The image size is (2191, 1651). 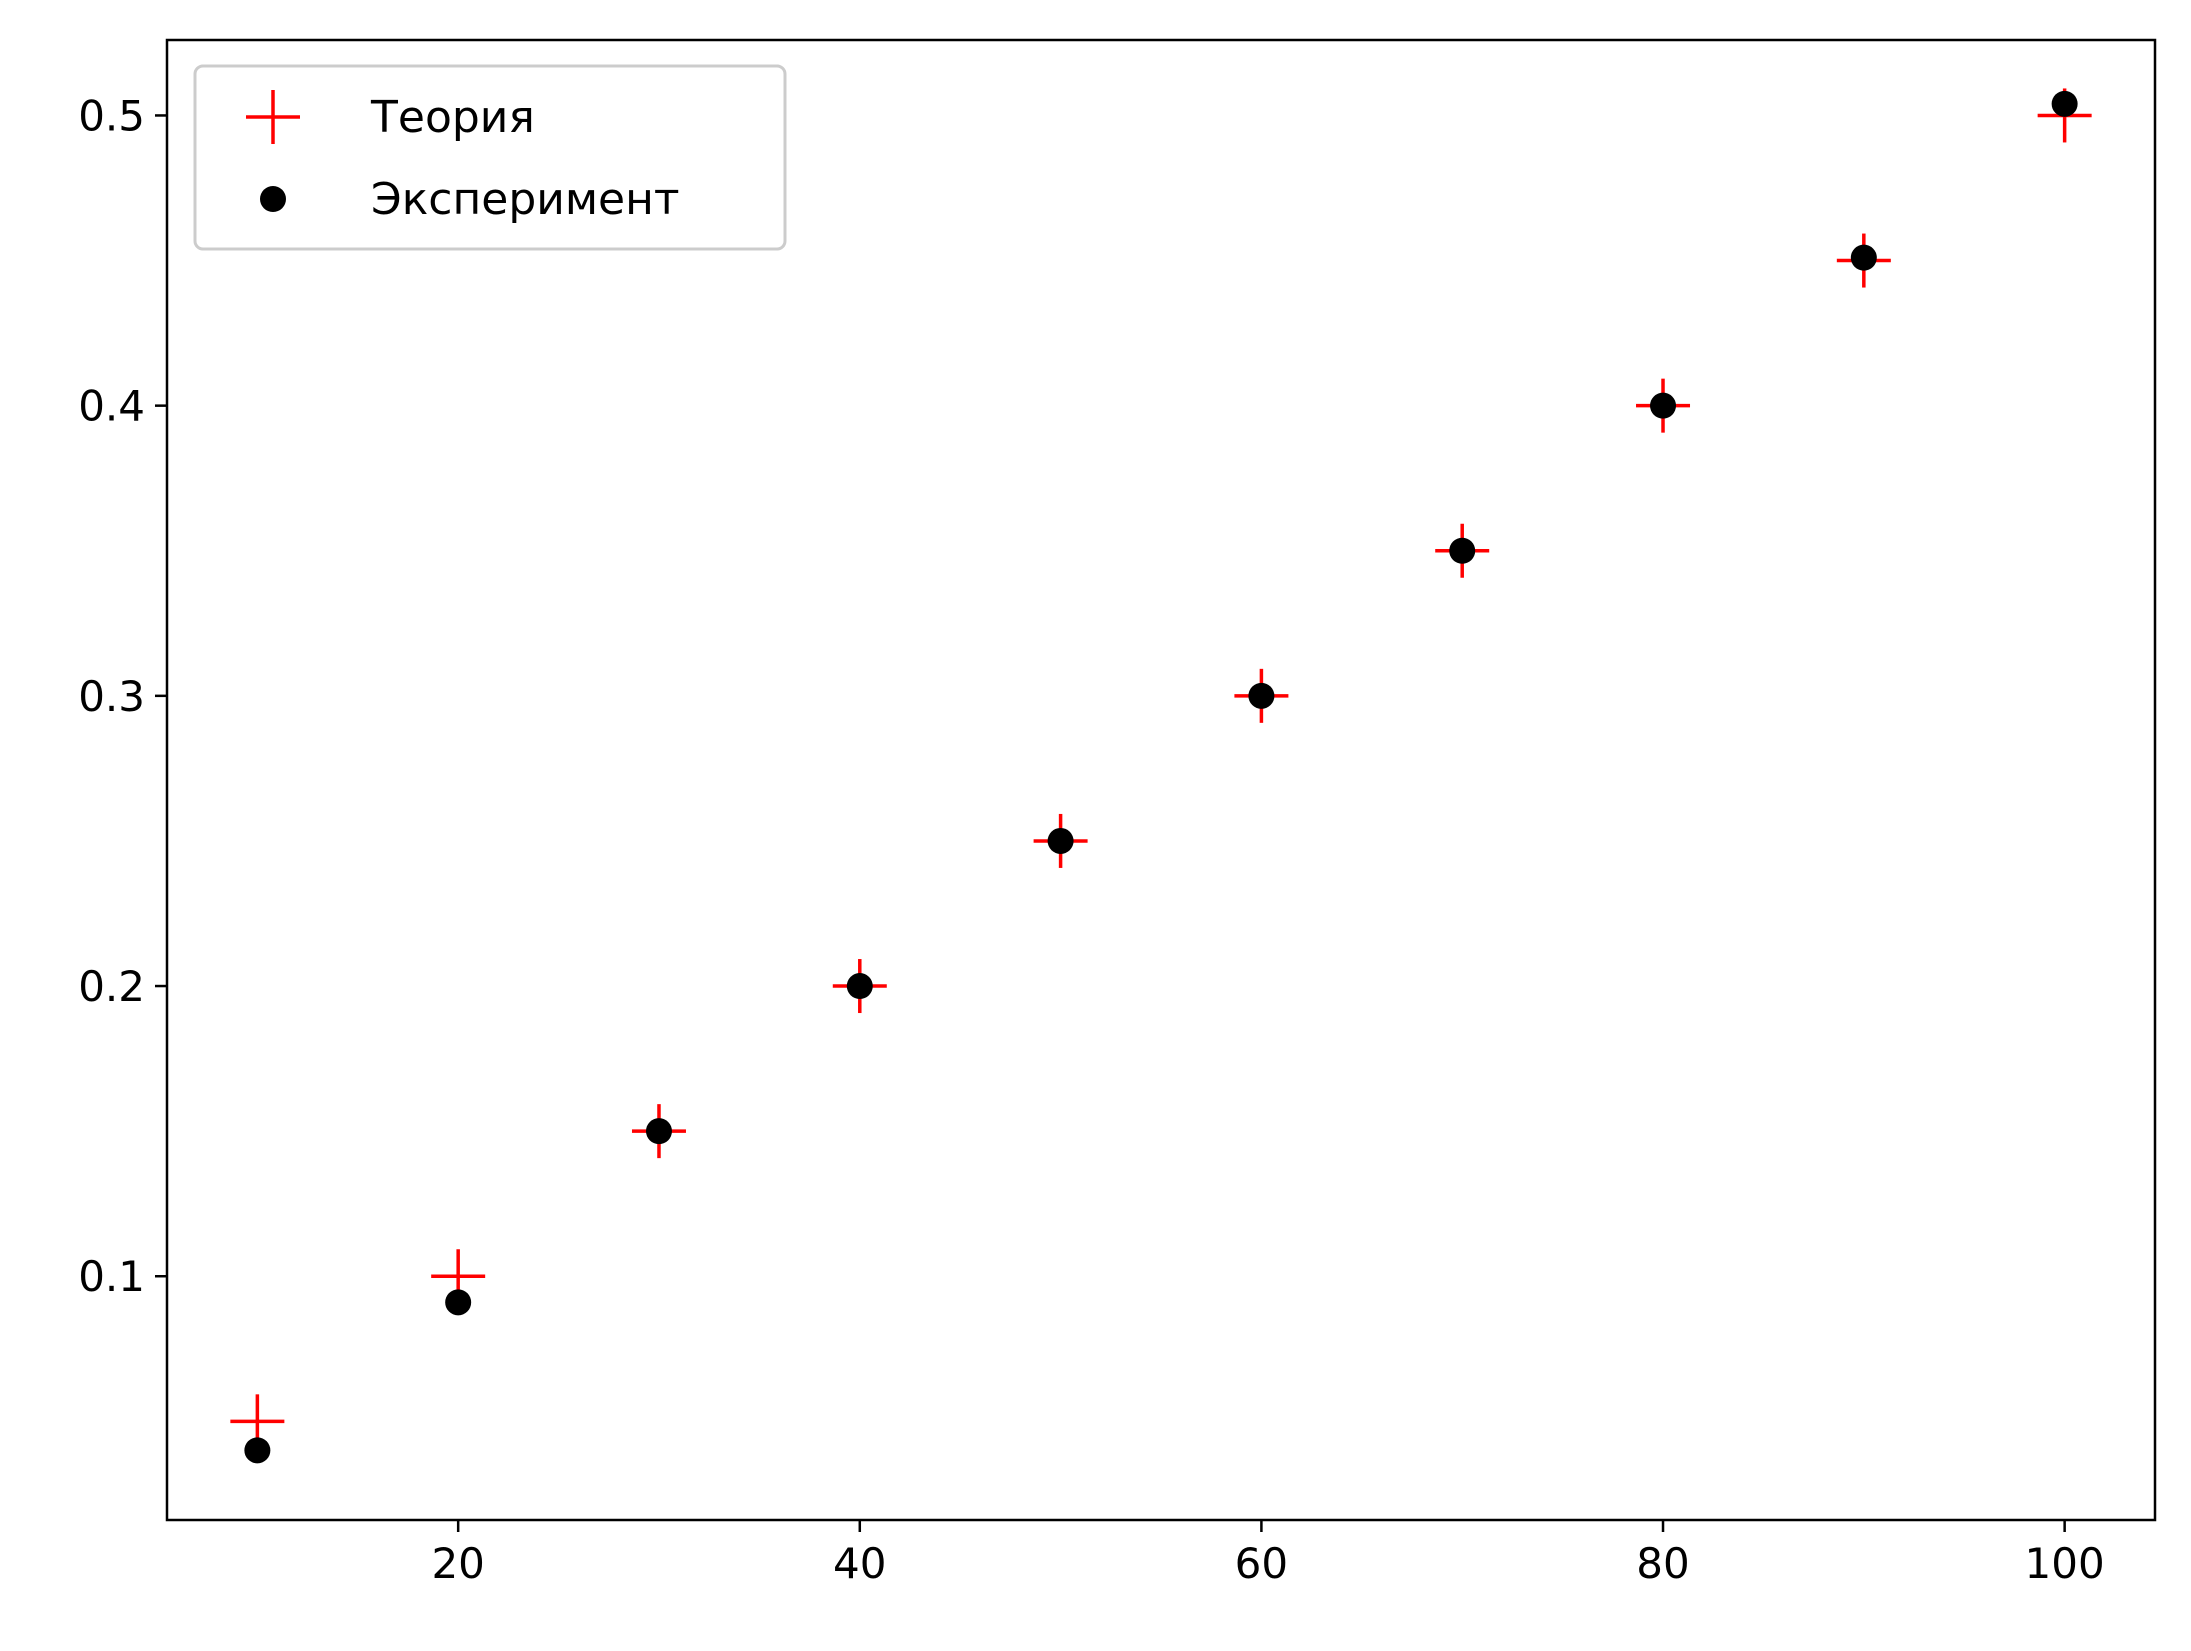 I want to click on legend-label: Эксперимент, so click(x=525, y=199).